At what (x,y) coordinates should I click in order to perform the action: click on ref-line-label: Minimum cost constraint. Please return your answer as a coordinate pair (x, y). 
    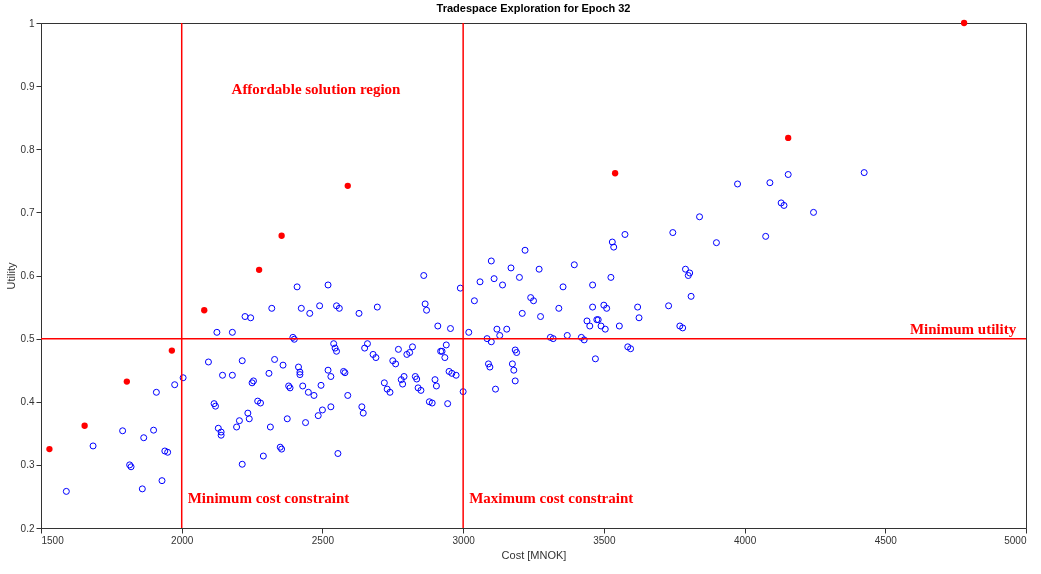
    Looking at the image, I should click on (268, 497).